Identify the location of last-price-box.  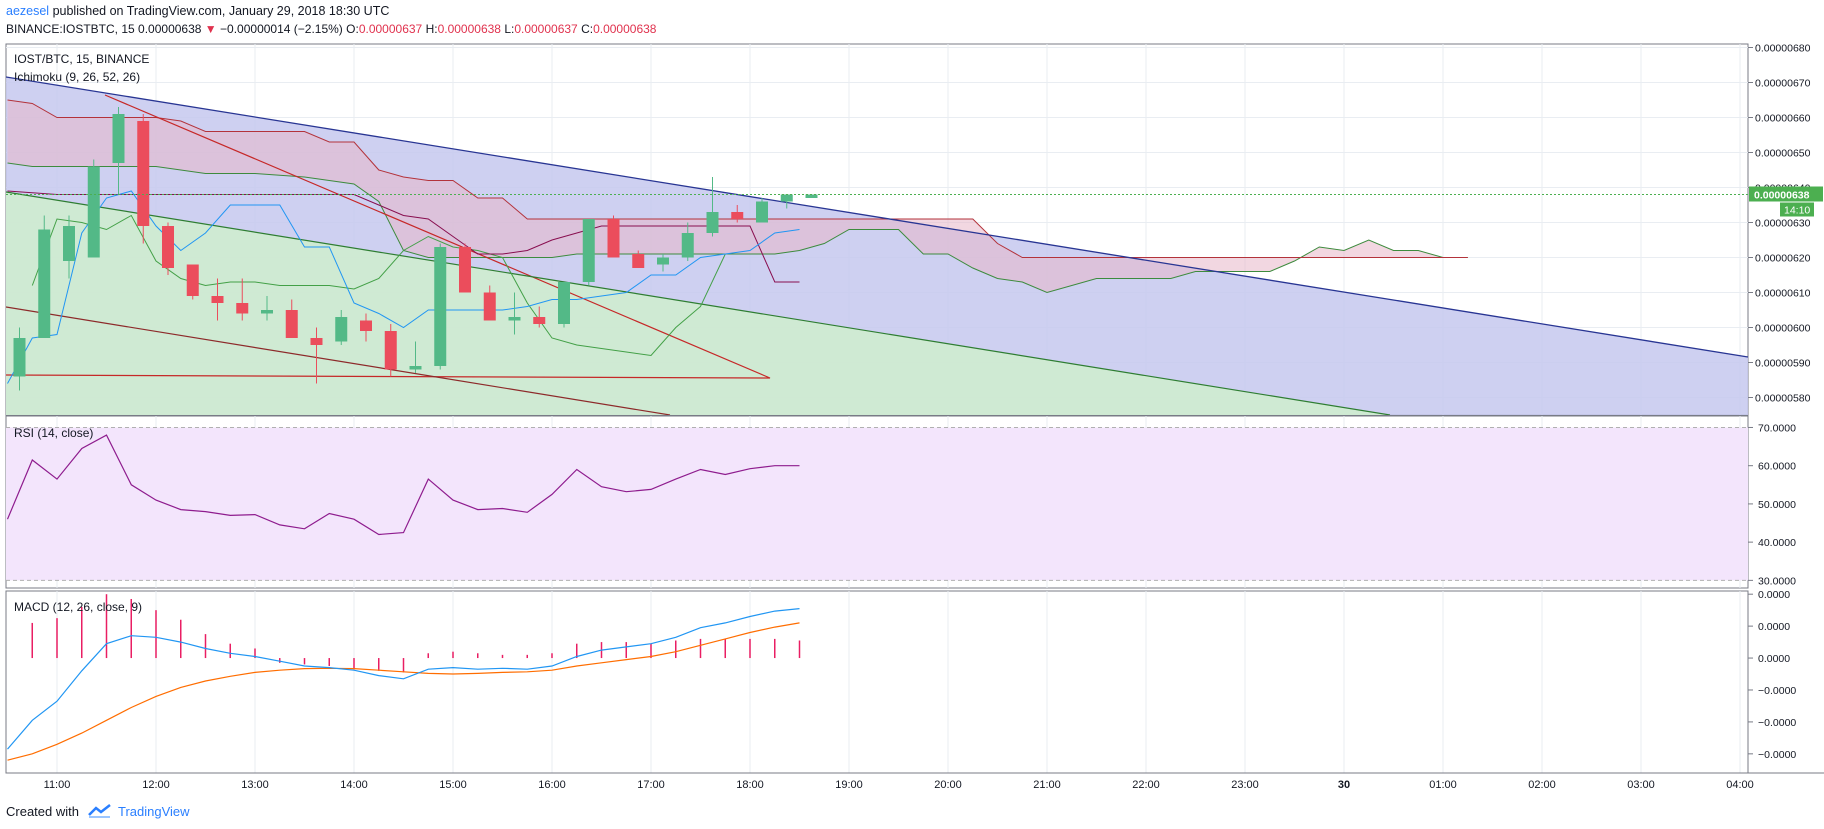
(1786, 194).